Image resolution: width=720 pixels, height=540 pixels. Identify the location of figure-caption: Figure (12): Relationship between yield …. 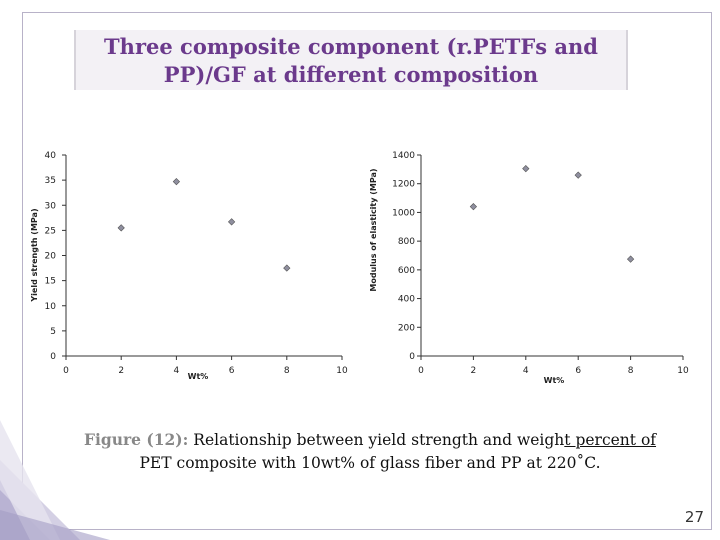
(370, 451).